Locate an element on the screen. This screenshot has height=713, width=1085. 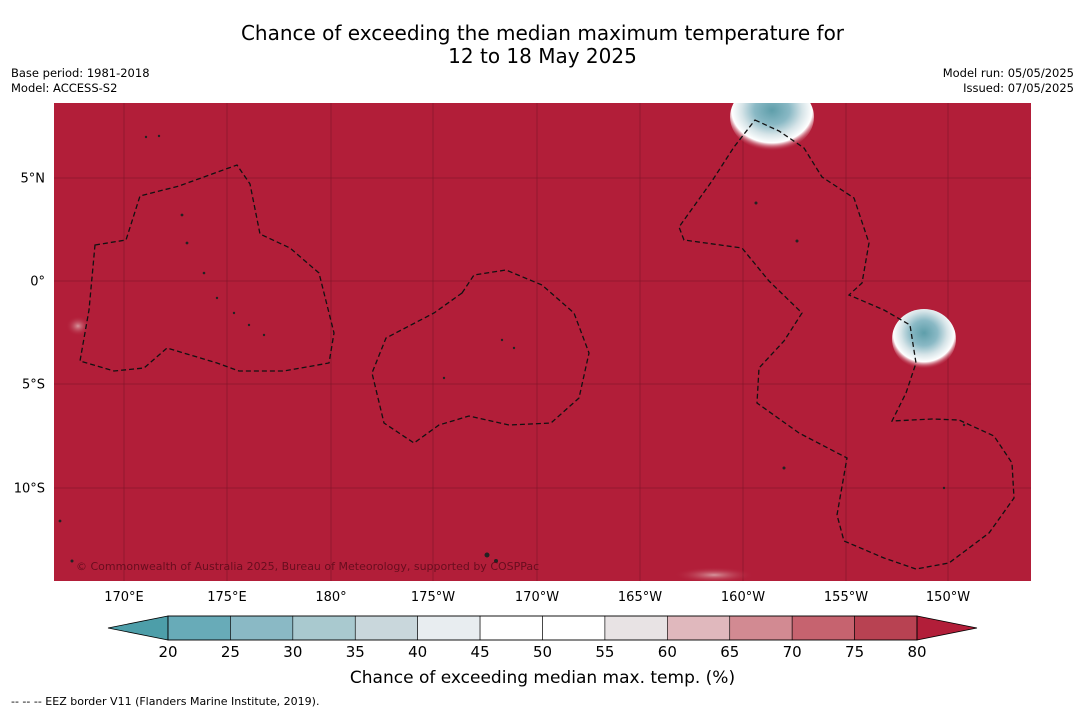
model-run-text: Model run: 05/05/2025 is located at coordinates (1008, 73).